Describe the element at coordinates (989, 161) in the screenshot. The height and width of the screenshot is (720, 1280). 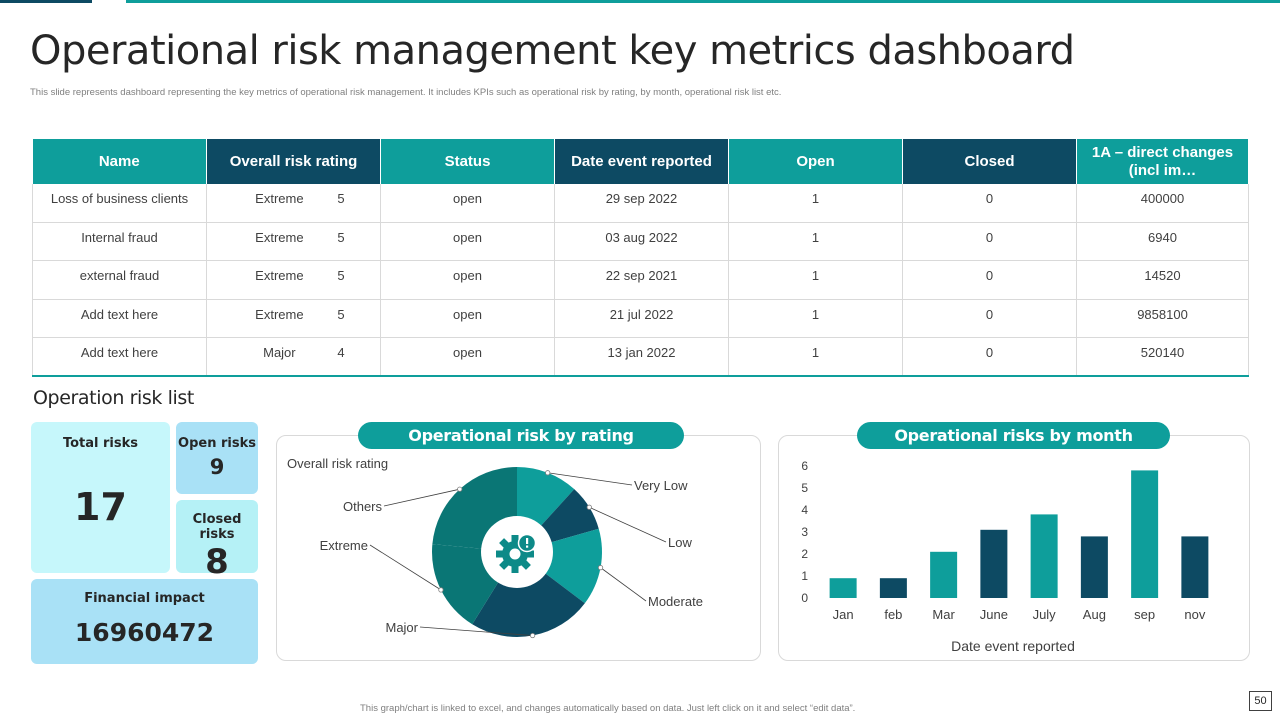
I see `col-header-closed: Closed` at that location.